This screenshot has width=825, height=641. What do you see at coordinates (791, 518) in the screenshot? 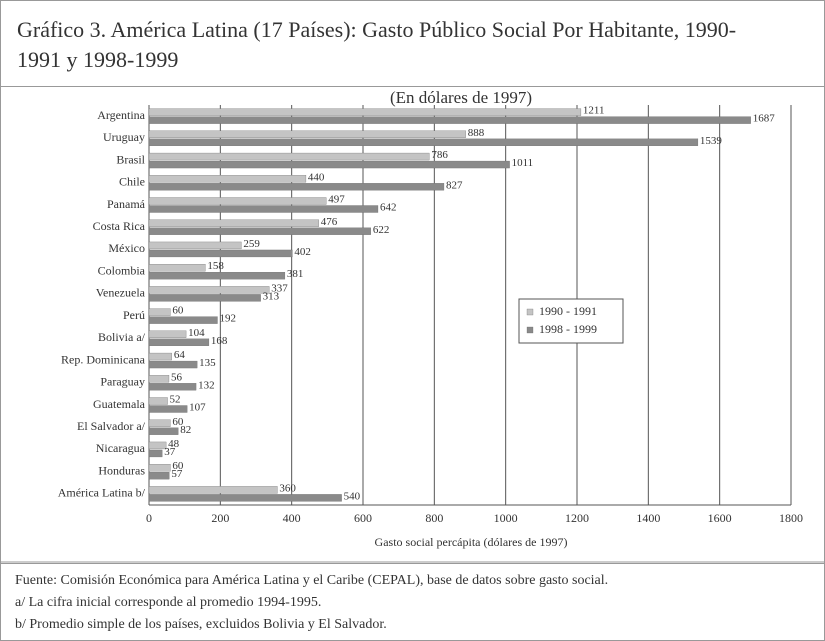
I see `x-tick-label: 1800` at bounding box center [791, 518].